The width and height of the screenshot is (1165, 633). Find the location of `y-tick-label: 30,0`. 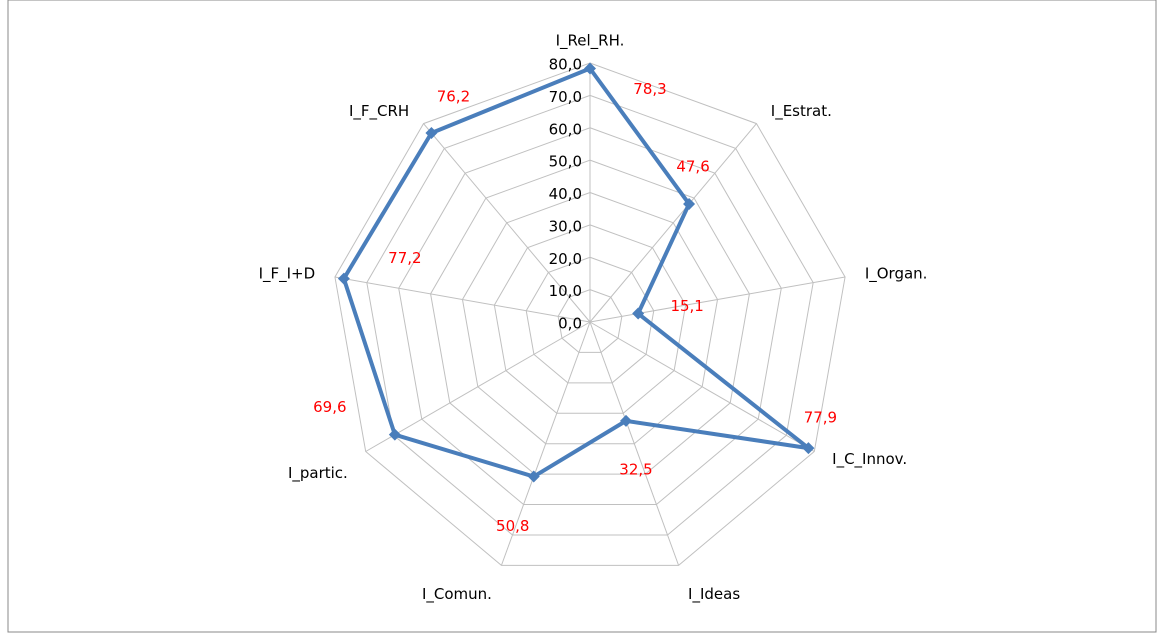

y-tick-label: 30,0 is located at coordinates (565, 226).